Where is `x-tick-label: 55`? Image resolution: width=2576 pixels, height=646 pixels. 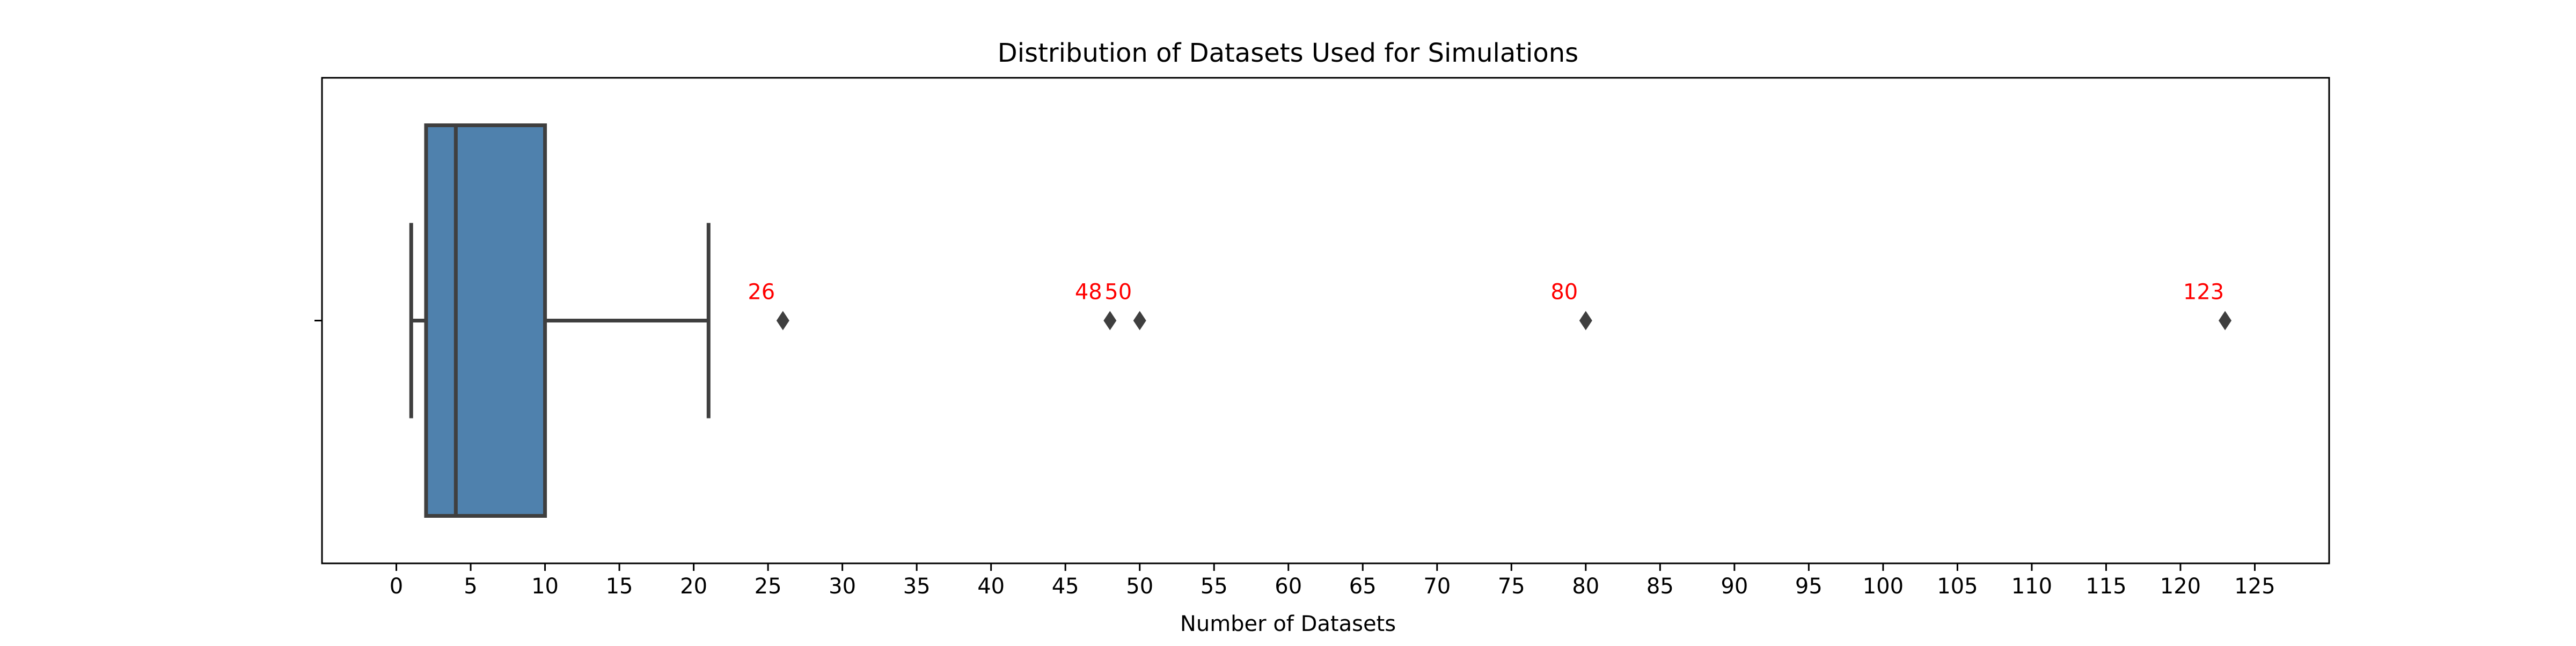
x-tick-label: 55 is located at coordinates (1214, 586).